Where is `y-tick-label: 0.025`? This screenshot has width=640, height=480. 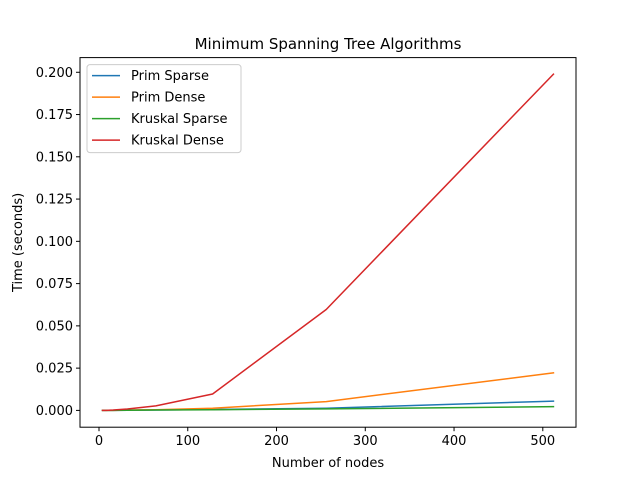 y-tick-label: 0.025 is located at coordinates (54, 369).